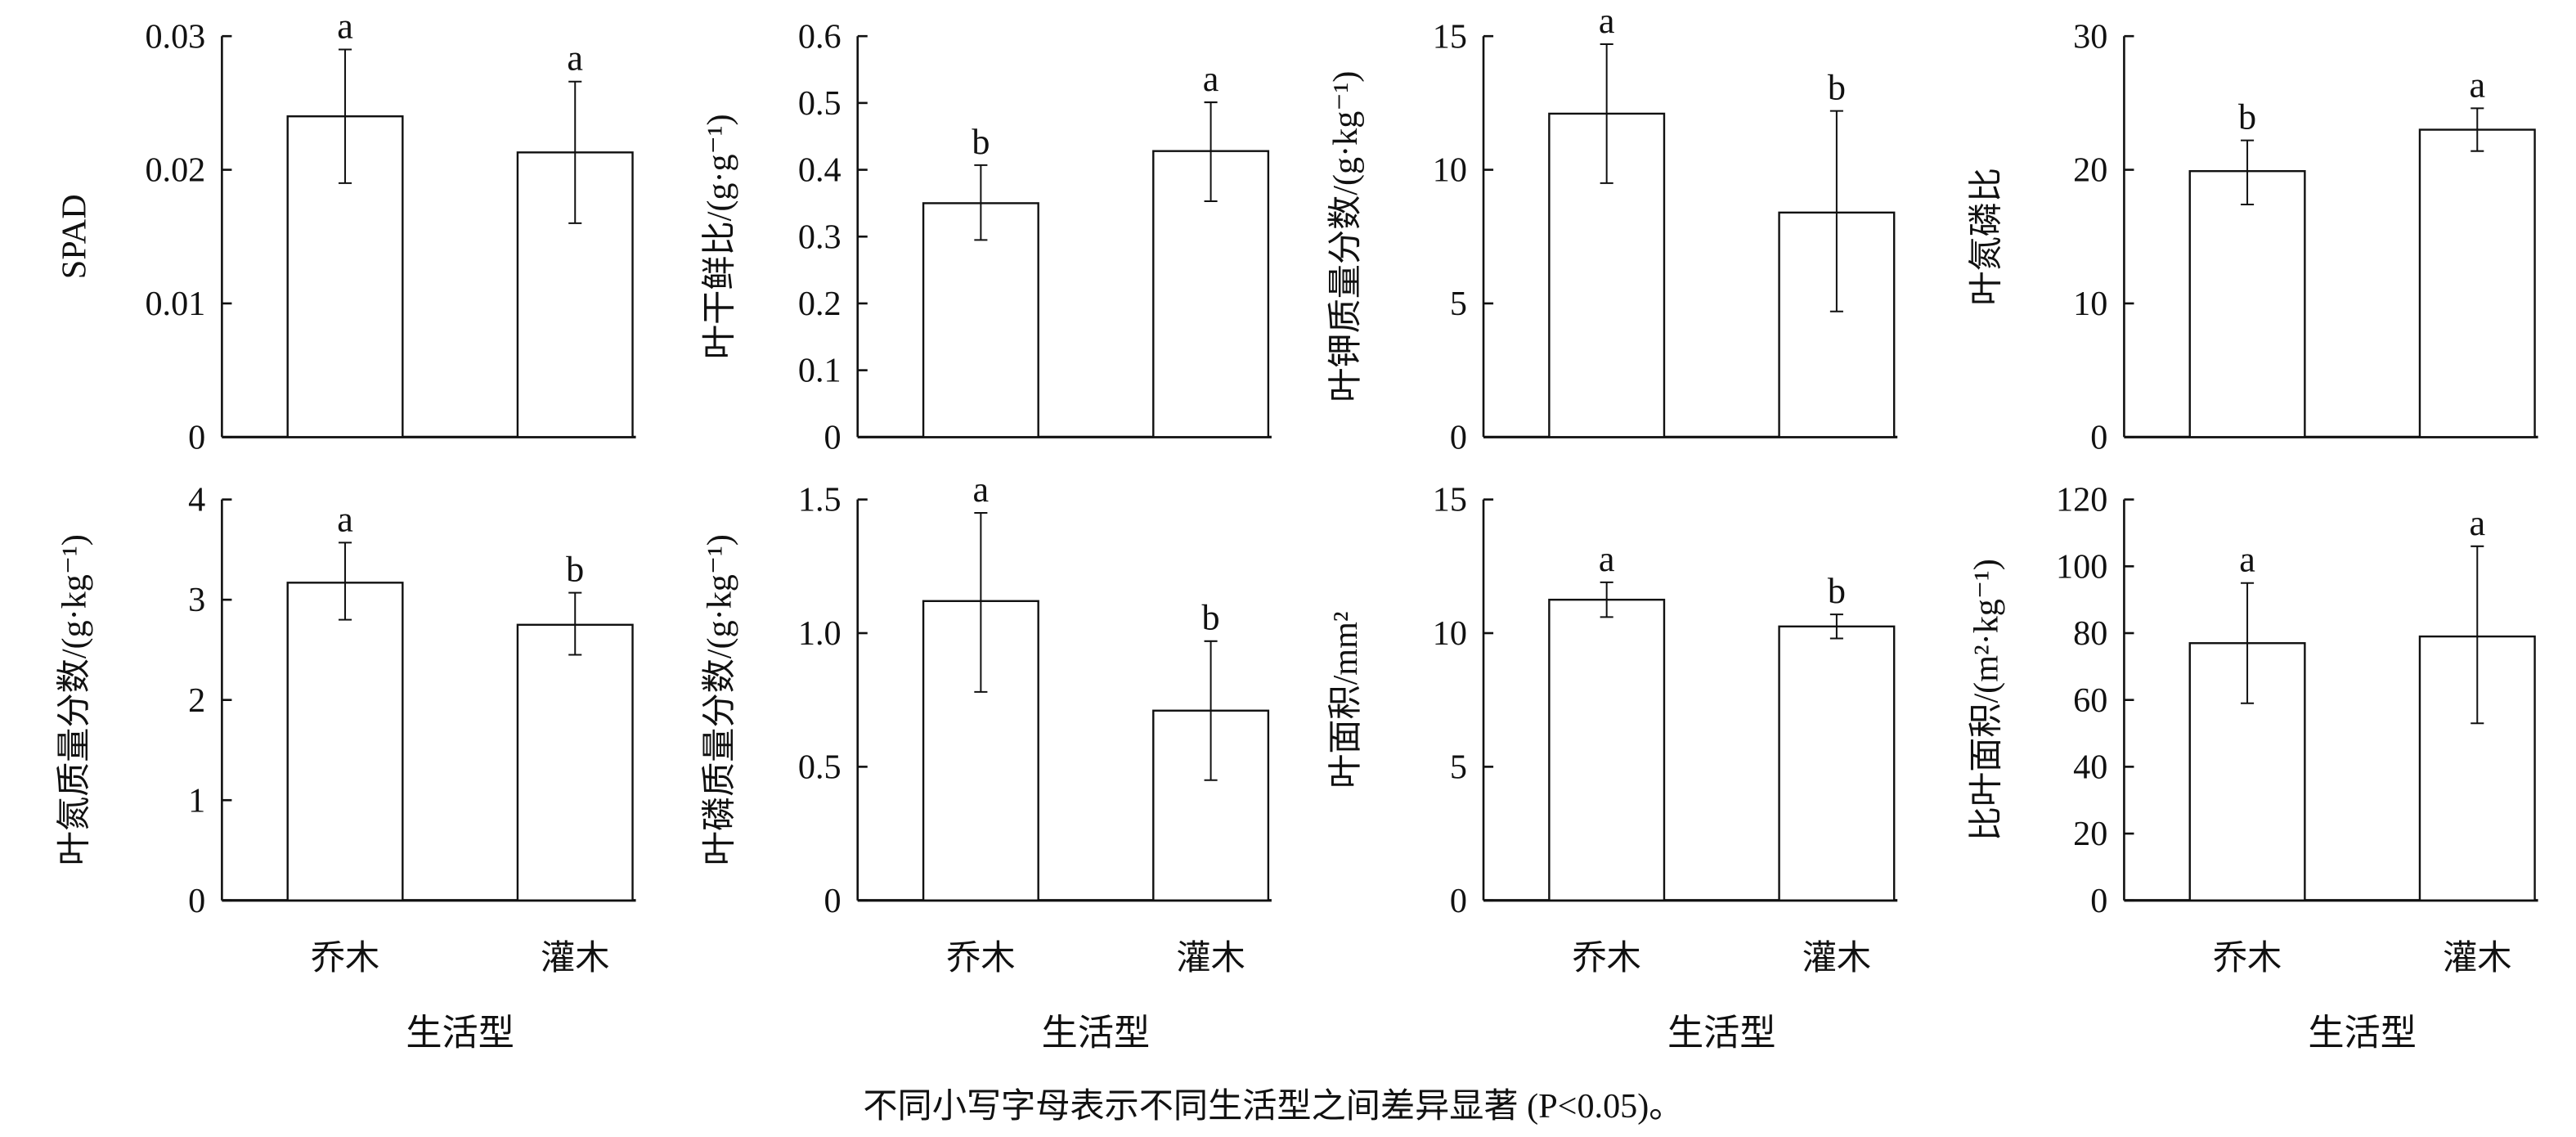 The image size is (2576, 1137). I want to click on y-tick-label: 80, so click(2090, 633).